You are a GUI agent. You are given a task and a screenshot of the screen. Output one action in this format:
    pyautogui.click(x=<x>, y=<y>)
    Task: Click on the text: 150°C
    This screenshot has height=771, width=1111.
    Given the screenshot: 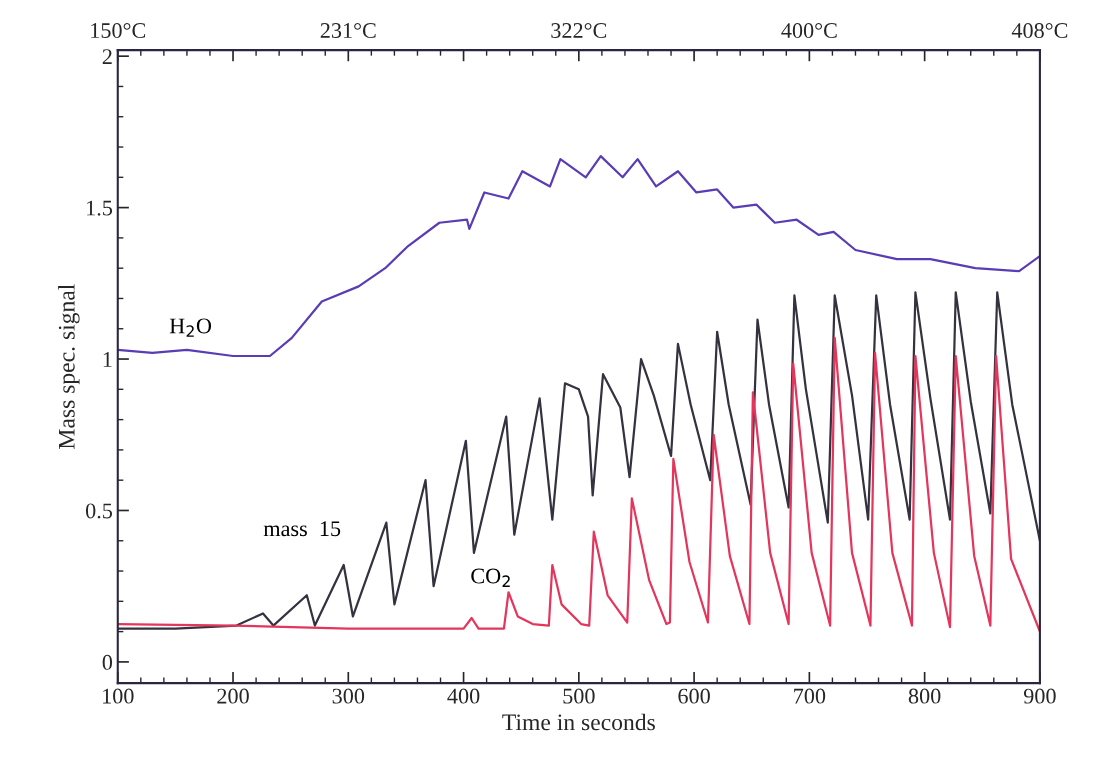 What is the action you would take?
    pyautogui.click(x=118, y=31)
    